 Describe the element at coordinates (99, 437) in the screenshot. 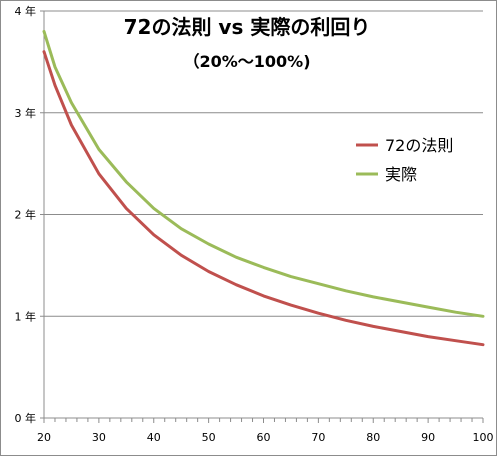

I see `x-tick-label: 30` at that location.